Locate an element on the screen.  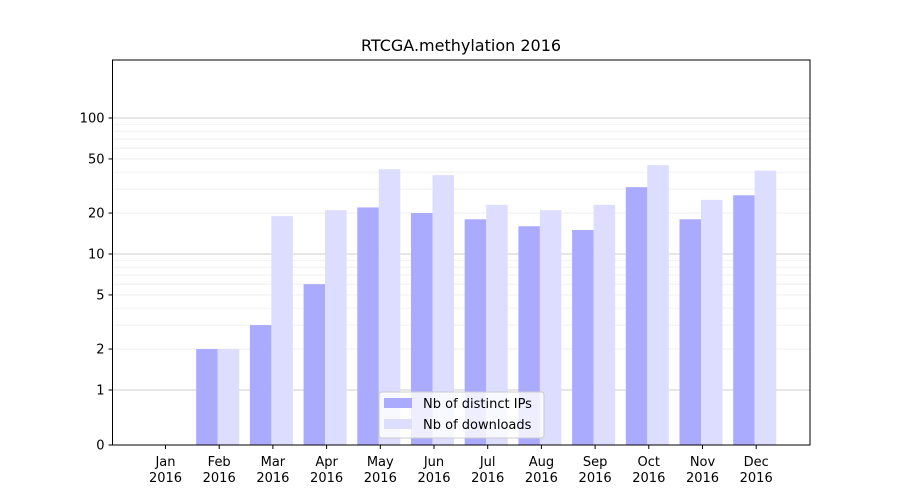
legend-swatch-ips is located at coordinates (398, 403).